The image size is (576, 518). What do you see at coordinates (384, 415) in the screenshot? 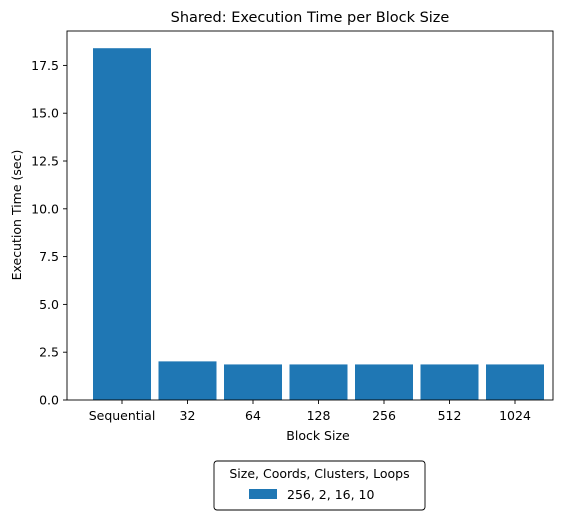
I see `x-tick-label: 256` at bounding box center [384, 415].